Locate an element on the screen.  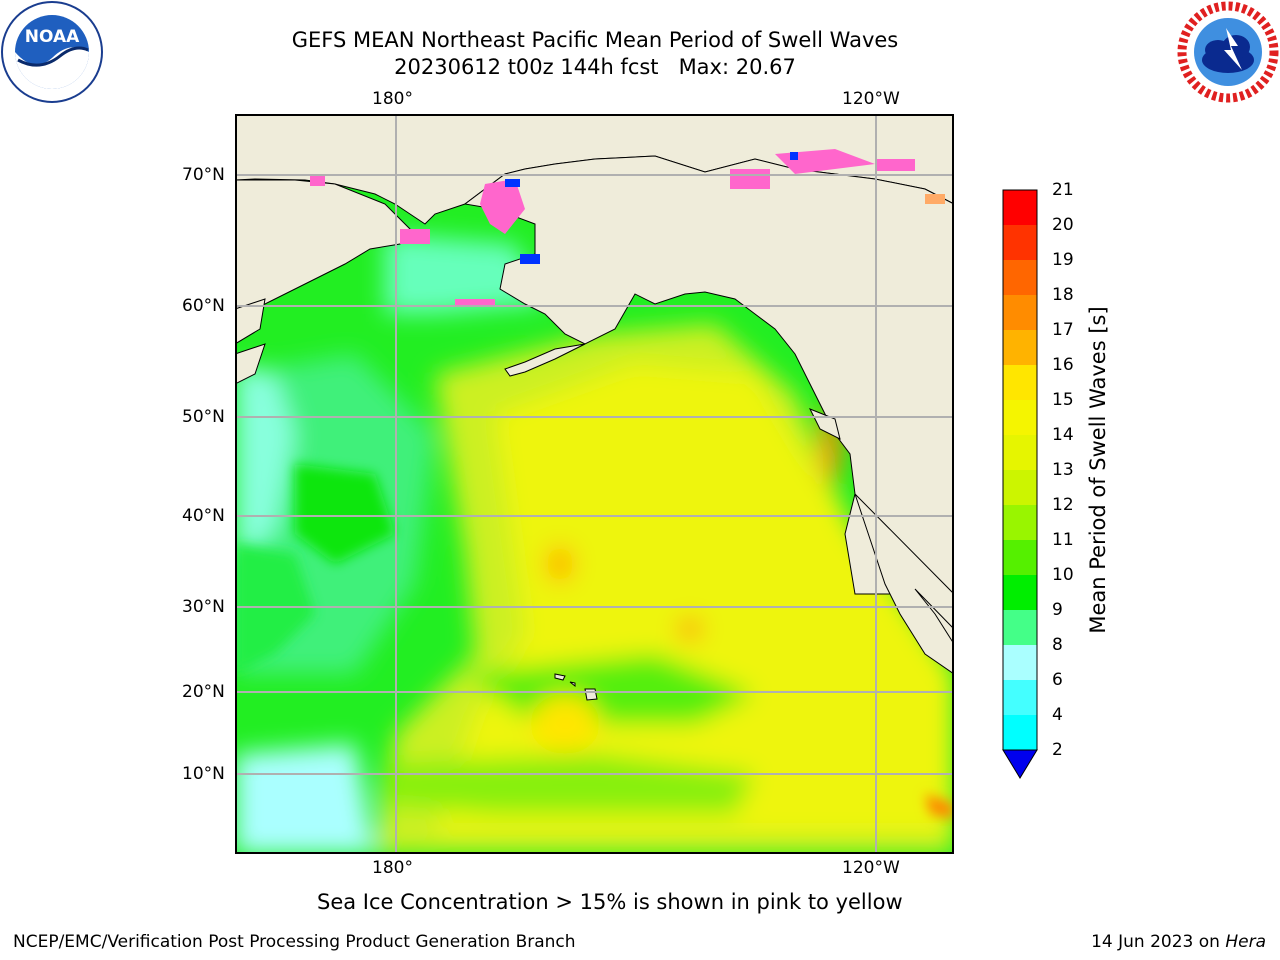
colorbar-frame is located at coordinates (1020, 470).